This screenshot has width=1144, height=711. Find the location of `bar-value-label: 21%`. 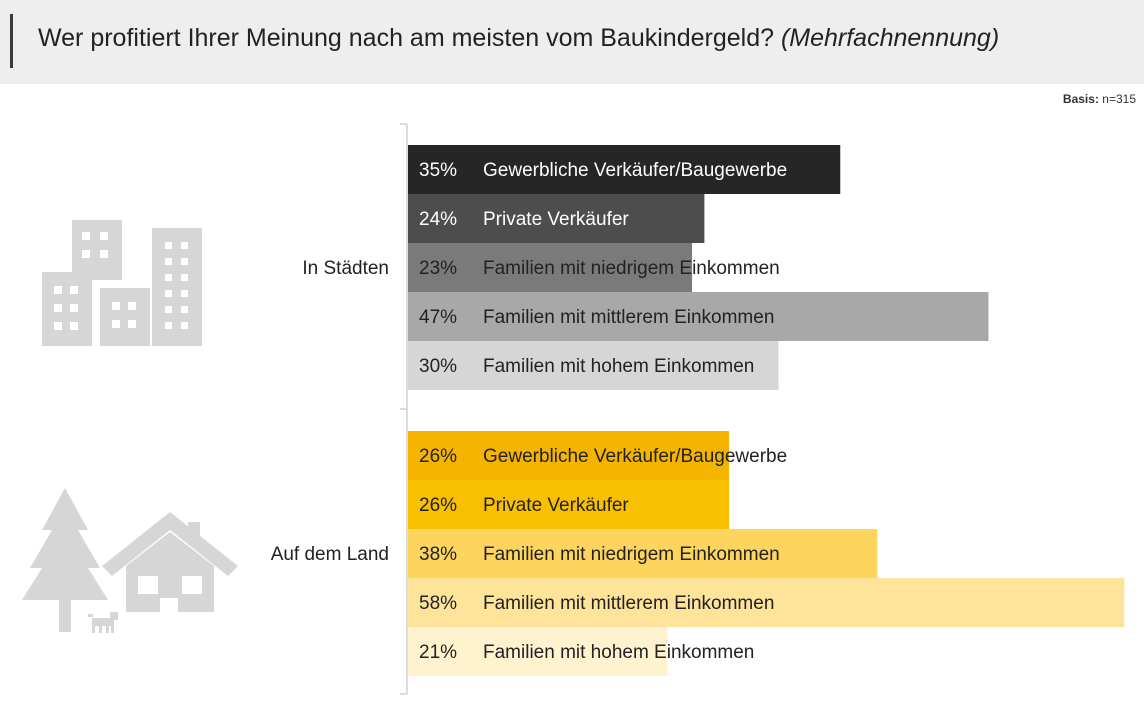

bar-value-label: 21% is located at coordinates (438, 652).